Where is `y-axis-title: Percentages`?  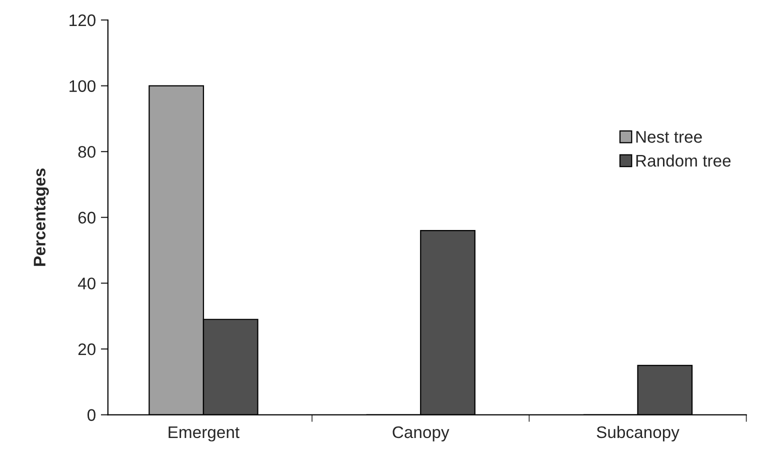
y-axis-title: Percentages is located at coordinates (41, 217).